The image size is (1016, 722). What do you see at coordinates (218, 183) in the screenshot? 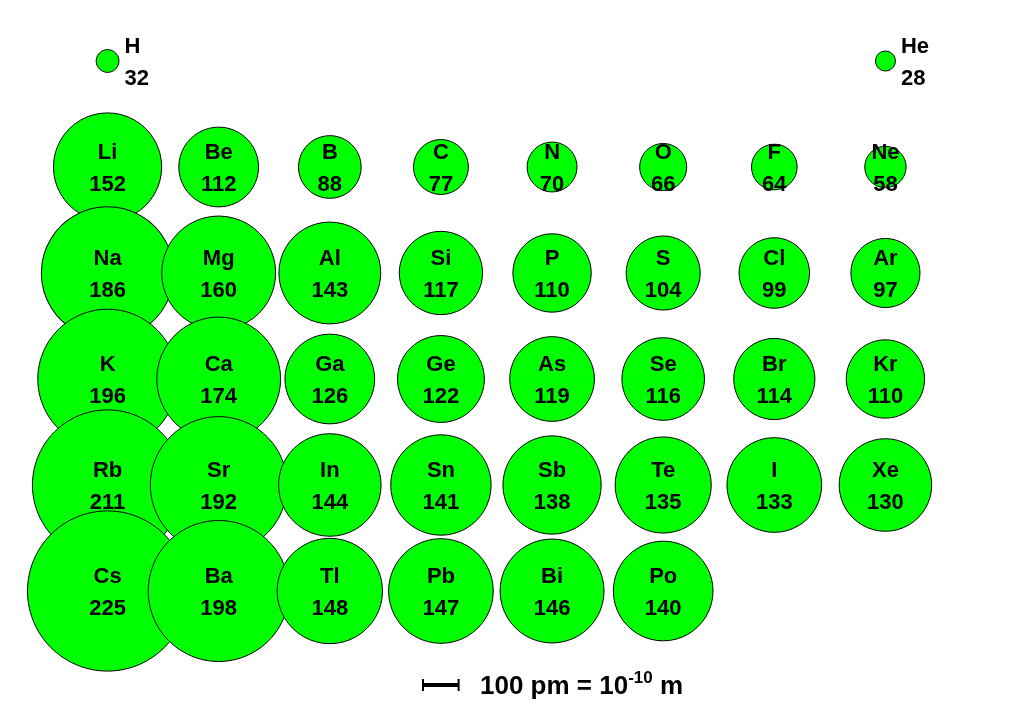
I see `data-label: 112` at bounding box center [218, 183].